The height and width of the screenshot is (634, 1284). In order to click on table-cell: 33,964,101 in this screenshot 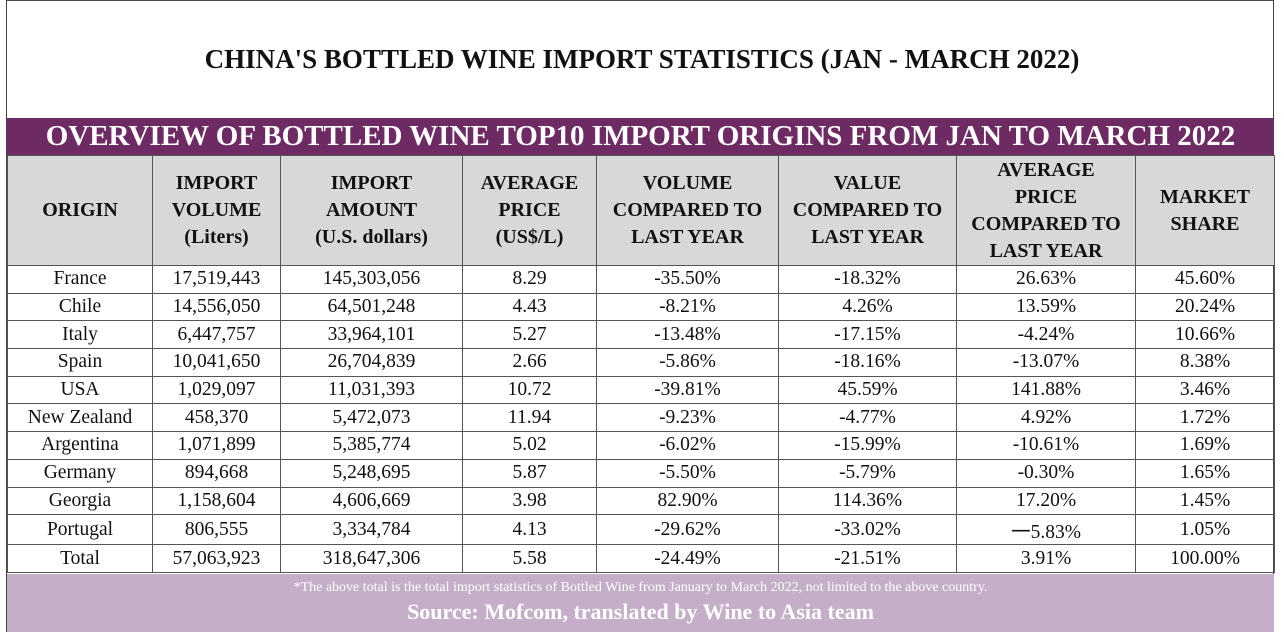, I will do `click(371, 335)`.